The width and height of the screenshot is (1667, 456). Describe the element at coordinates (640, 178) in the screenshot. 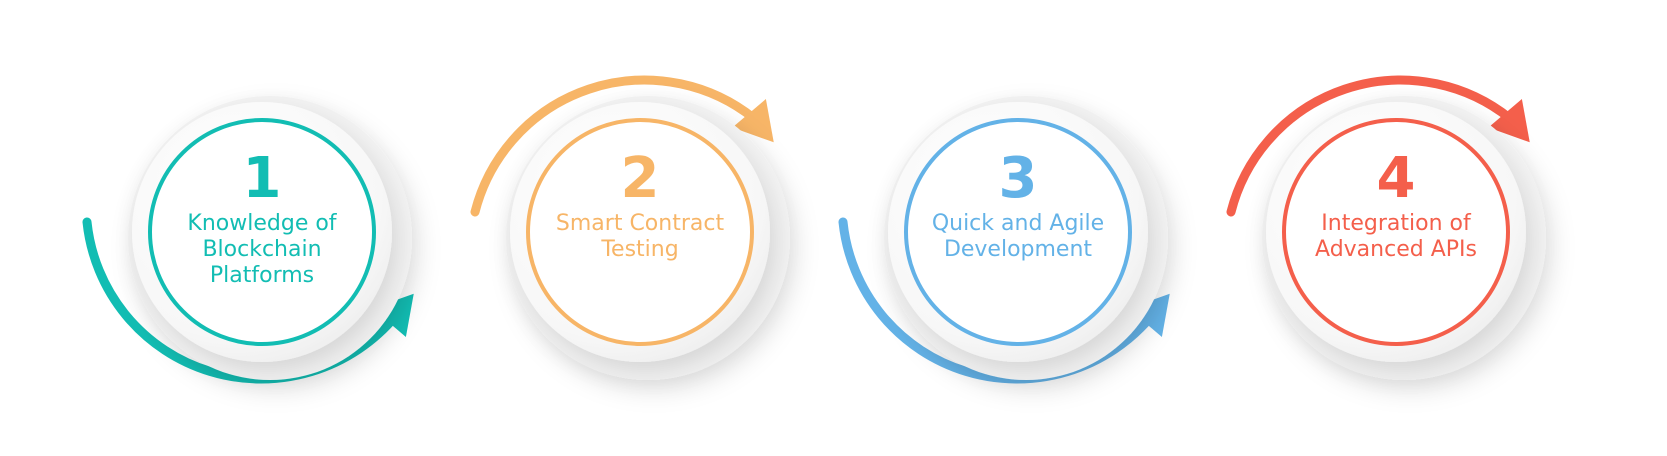

I see `step-2-number: 2` at that location.